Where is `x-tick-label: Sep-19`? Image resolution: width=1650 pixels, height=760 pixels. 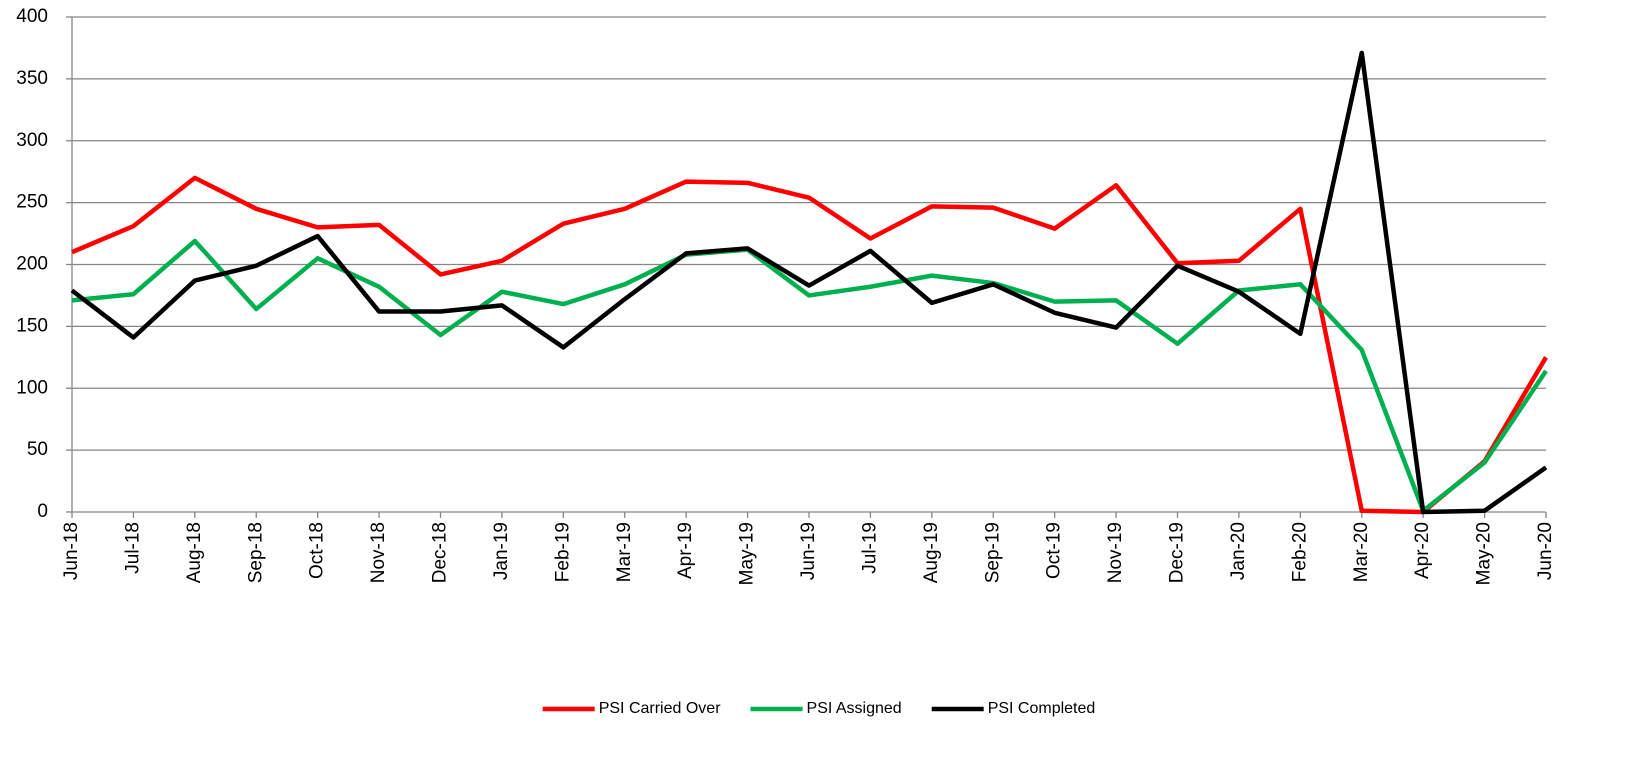 x-tick-label: Sep-19 is located at coordinates (992, 552).